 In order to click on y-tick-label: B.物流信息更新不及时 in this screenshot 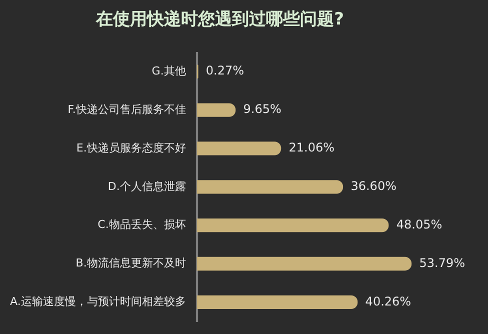, I will do `click(131, 263)`.